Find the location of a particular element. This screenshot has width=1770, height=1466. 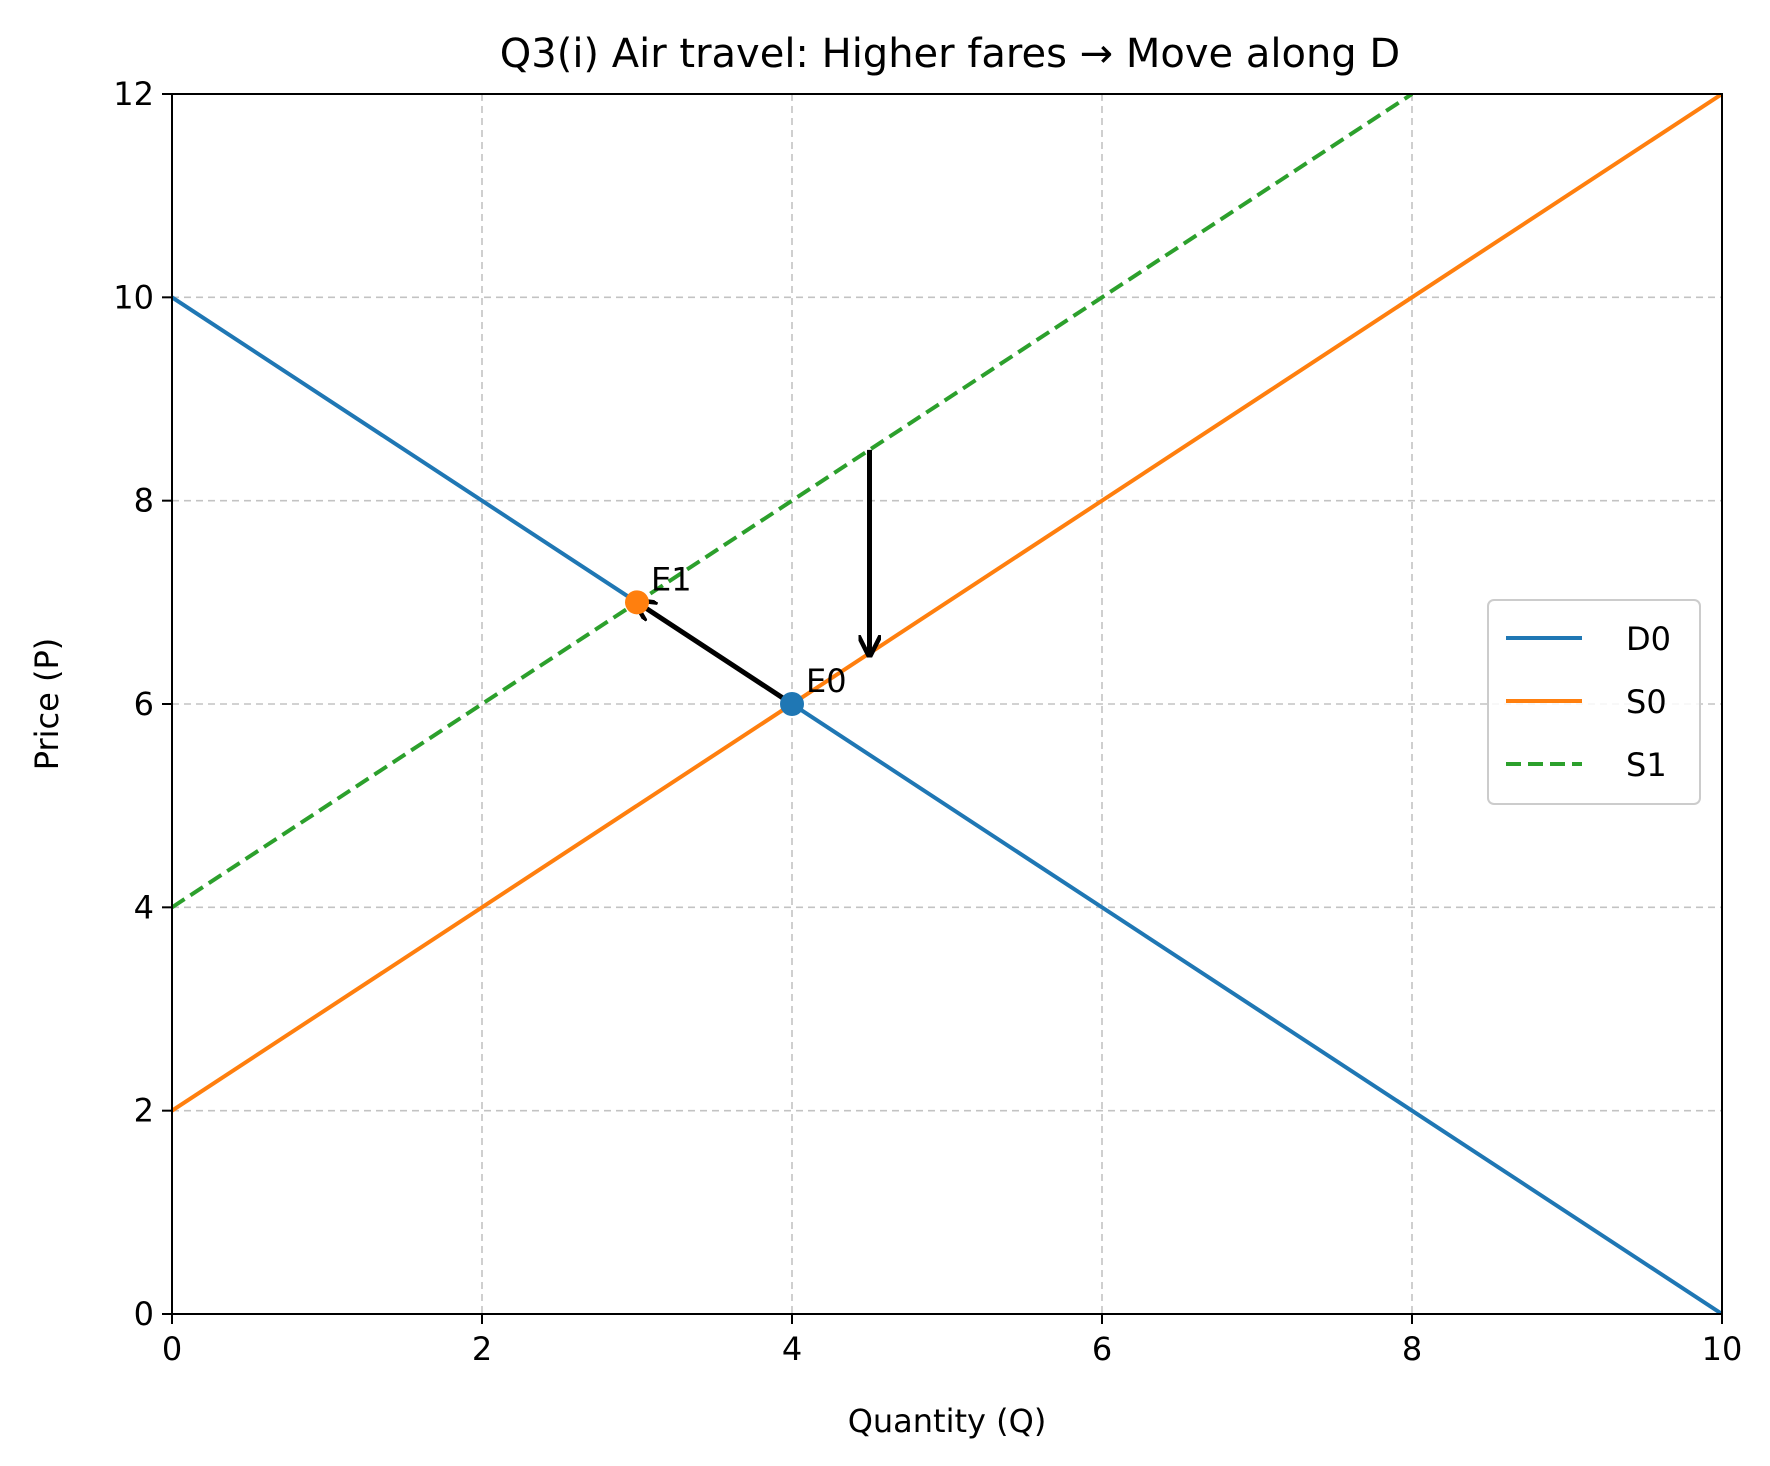

point-label-e0: E0 is located at coordinates (826, 681).